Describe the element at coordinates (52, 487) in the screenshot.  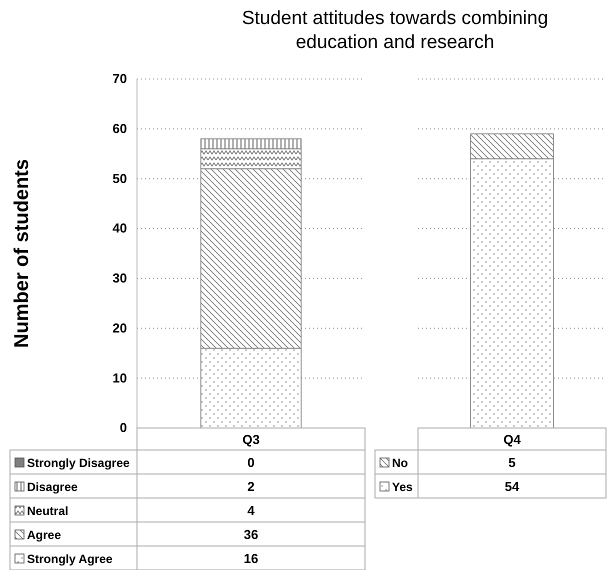
I see `legend-label: Disagree` at that location.